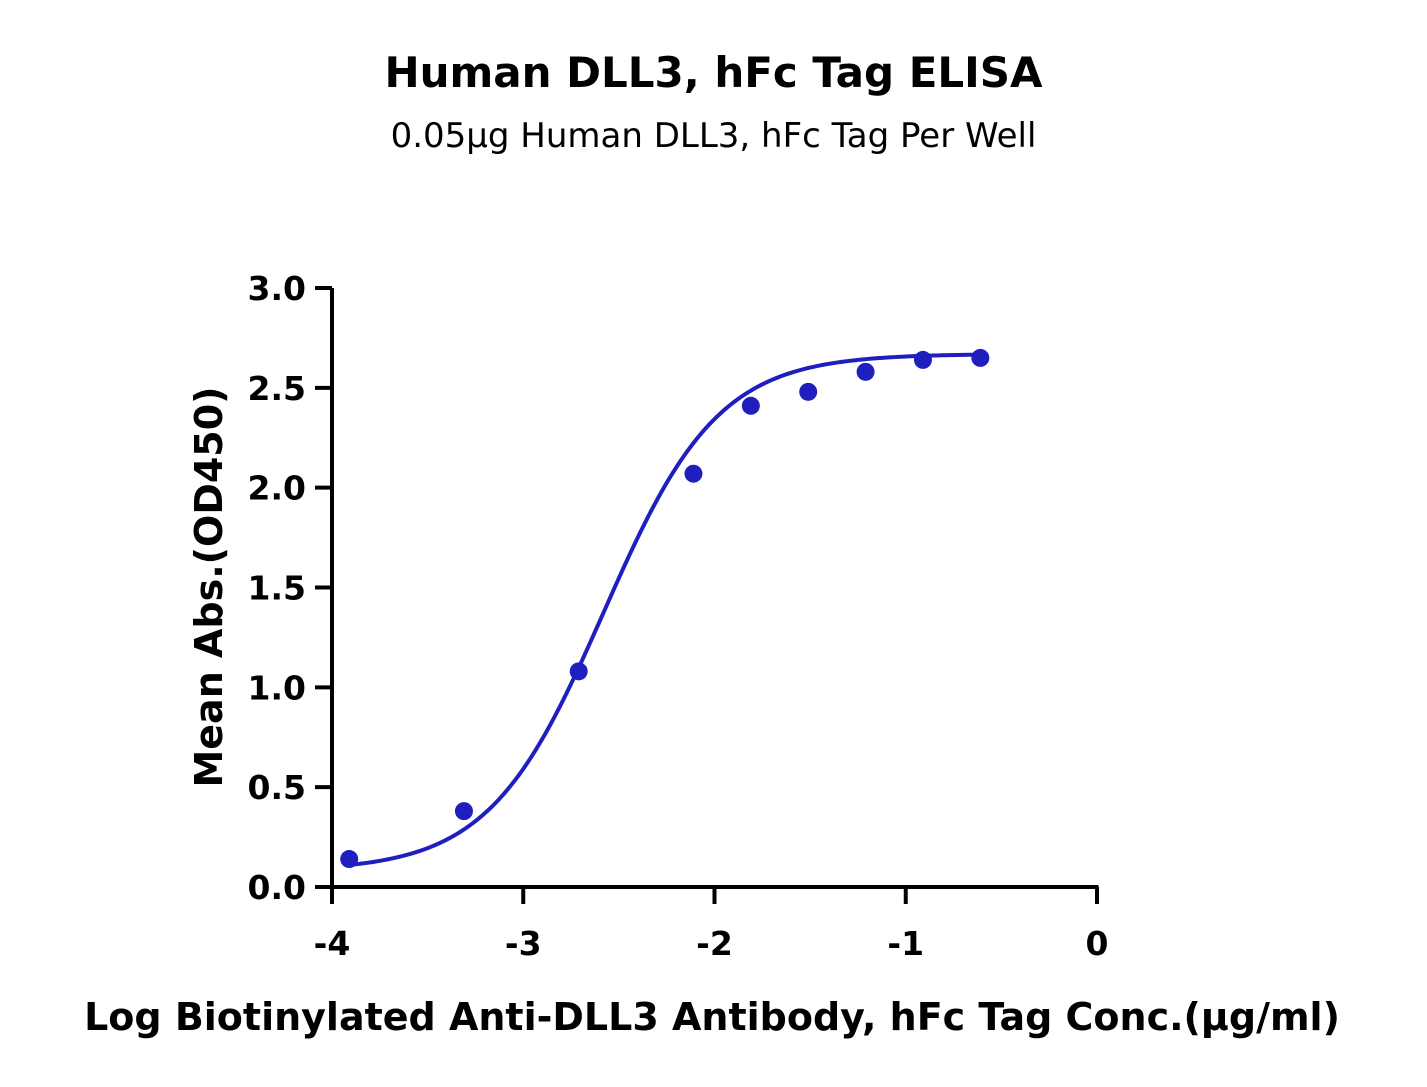  What do you see at coordinates (713, 136) in the screenshot?
I see `chart-subtitle: 0.05μg Human DLL3, hFc Tag Per Well` at bounding box center [713, 136].